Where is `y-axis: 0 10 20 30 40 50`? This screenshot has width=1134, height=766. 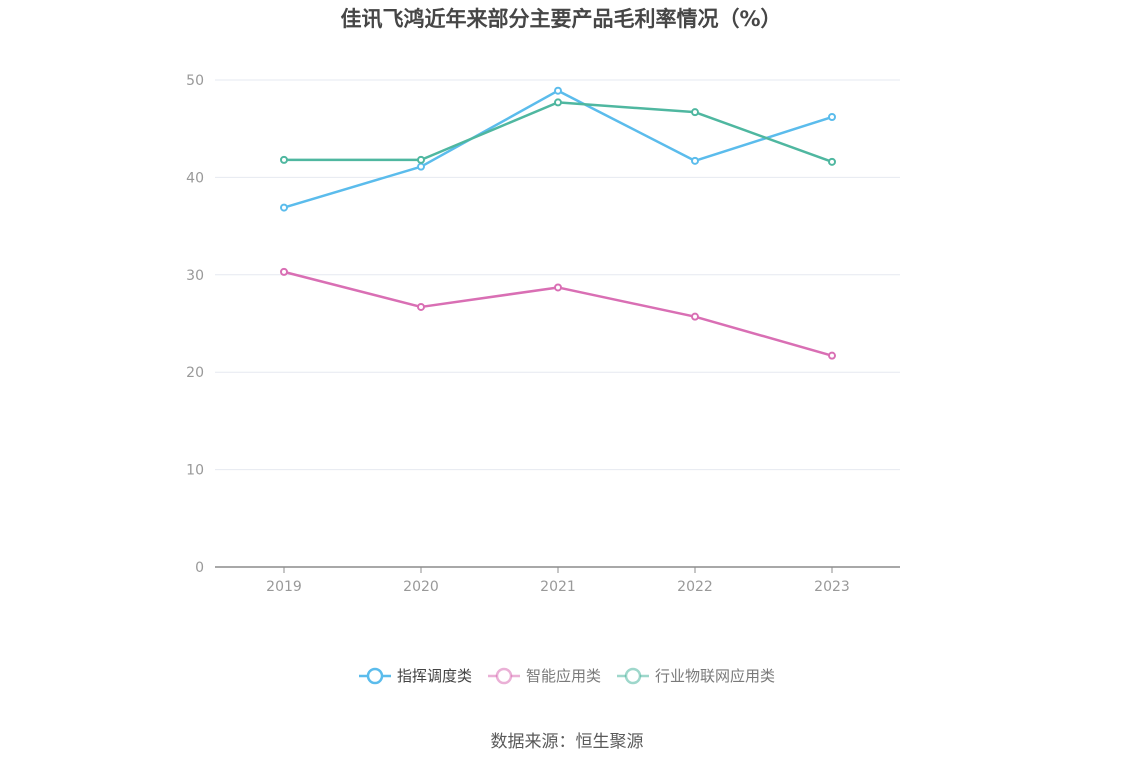
y-axis: 0 10 20 30 40 50 is located at coordinates (195, 324).